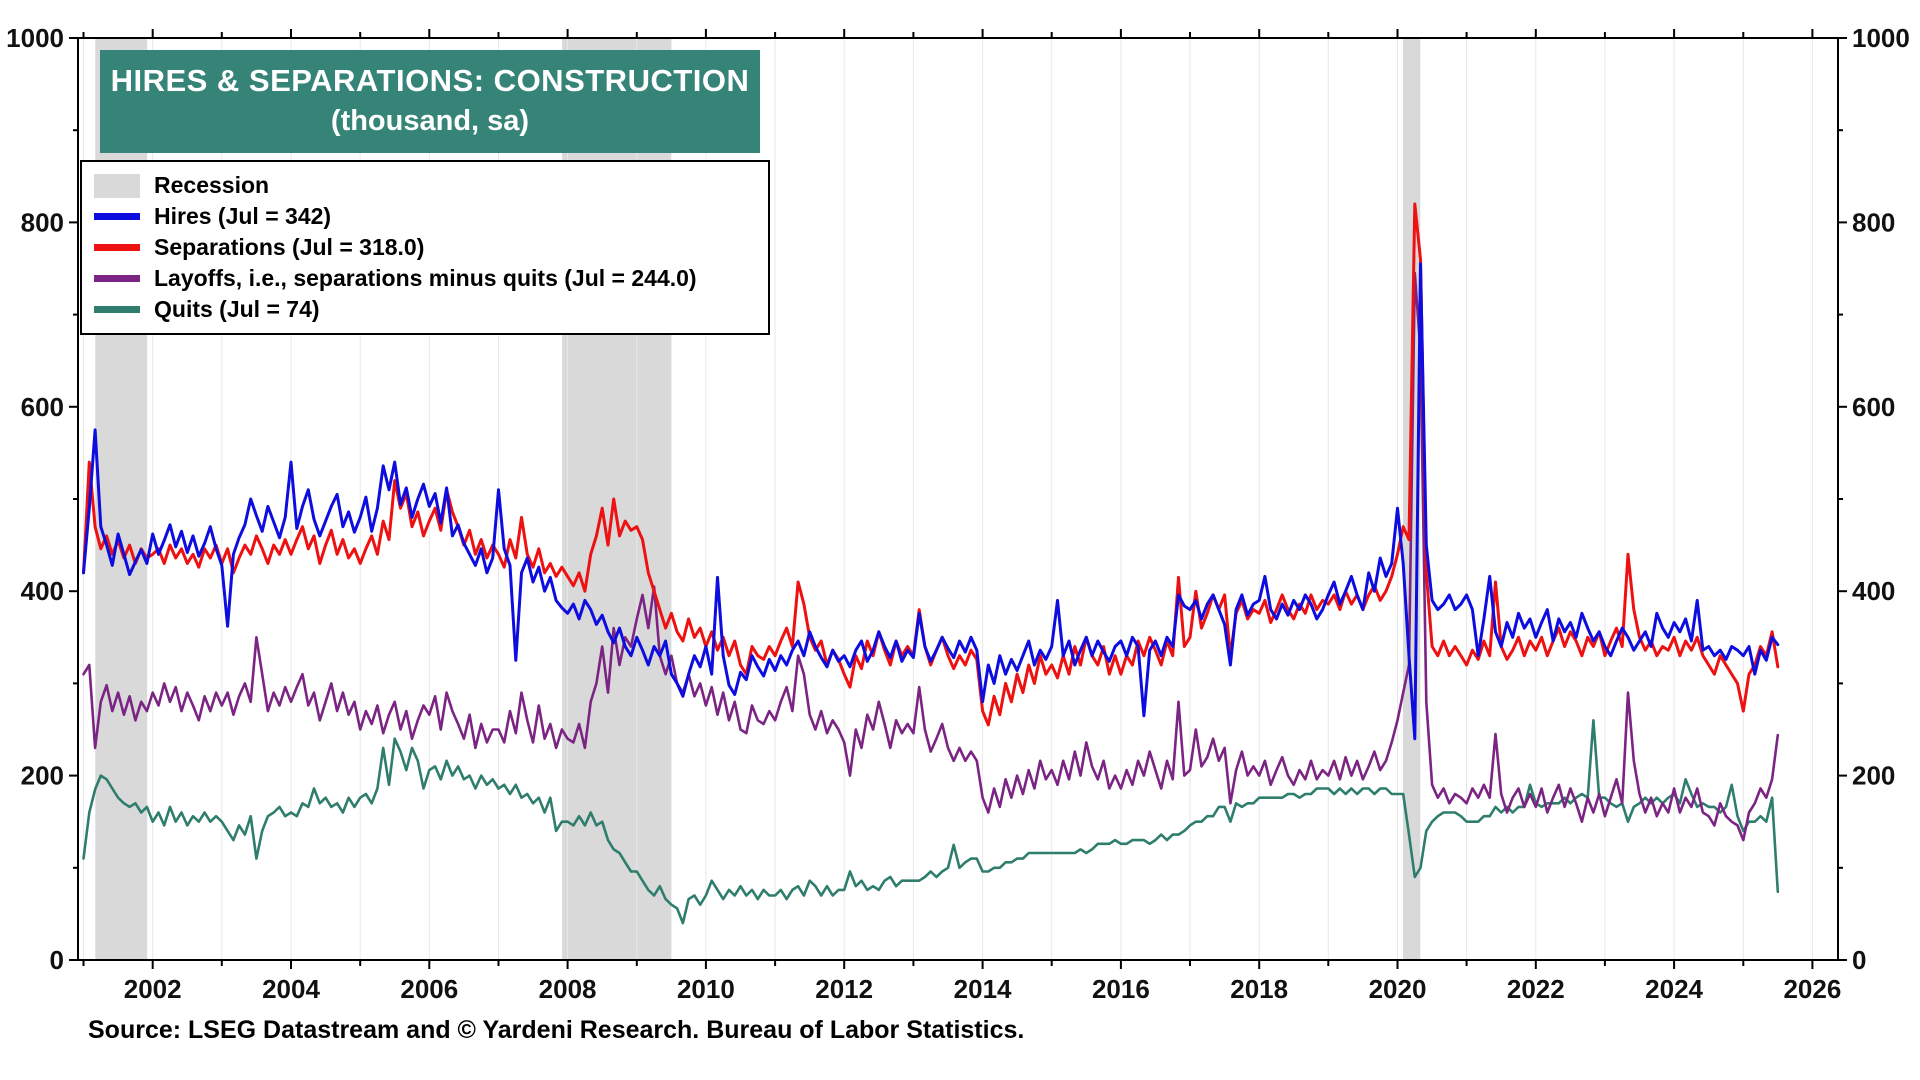 The width and height of the screenshot is (1920, 1080). What do you see at coordinates (289, 247) in the screenshot?
I see `legend-label-separations: Separations (Jul = 318.0)` at bounding box center [289, 247].